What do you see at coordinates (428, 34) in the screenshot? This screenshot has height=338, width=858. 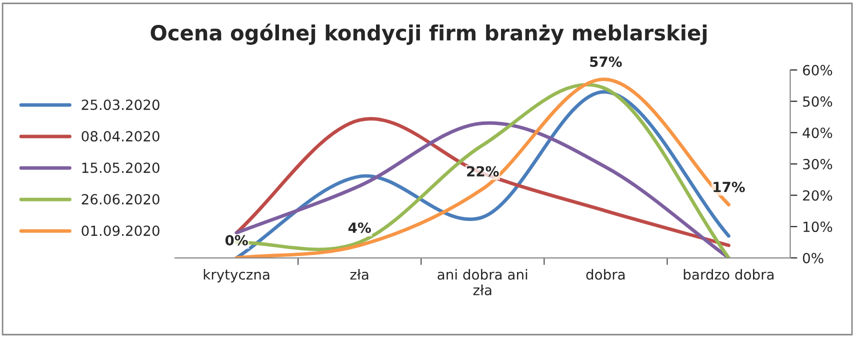 I see `chart-title: Ocena ogólnej kondycji firm branży meblarskiej` at bounding box center [428, 34].